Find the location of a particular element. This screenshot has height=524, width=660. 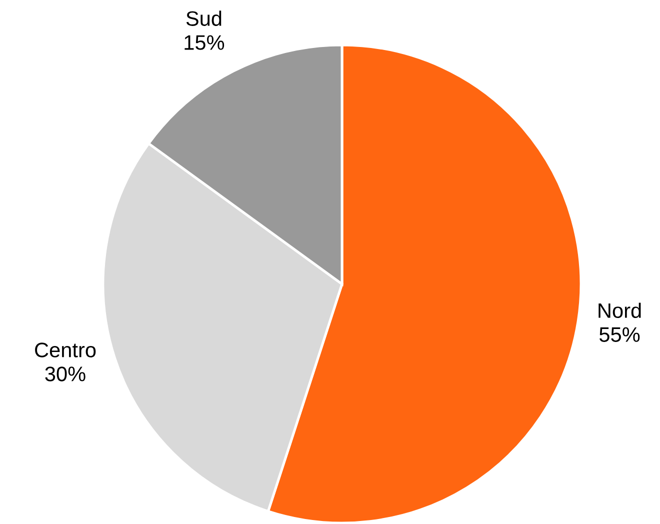

data-label: 15% is located at coordinates (204, 42).